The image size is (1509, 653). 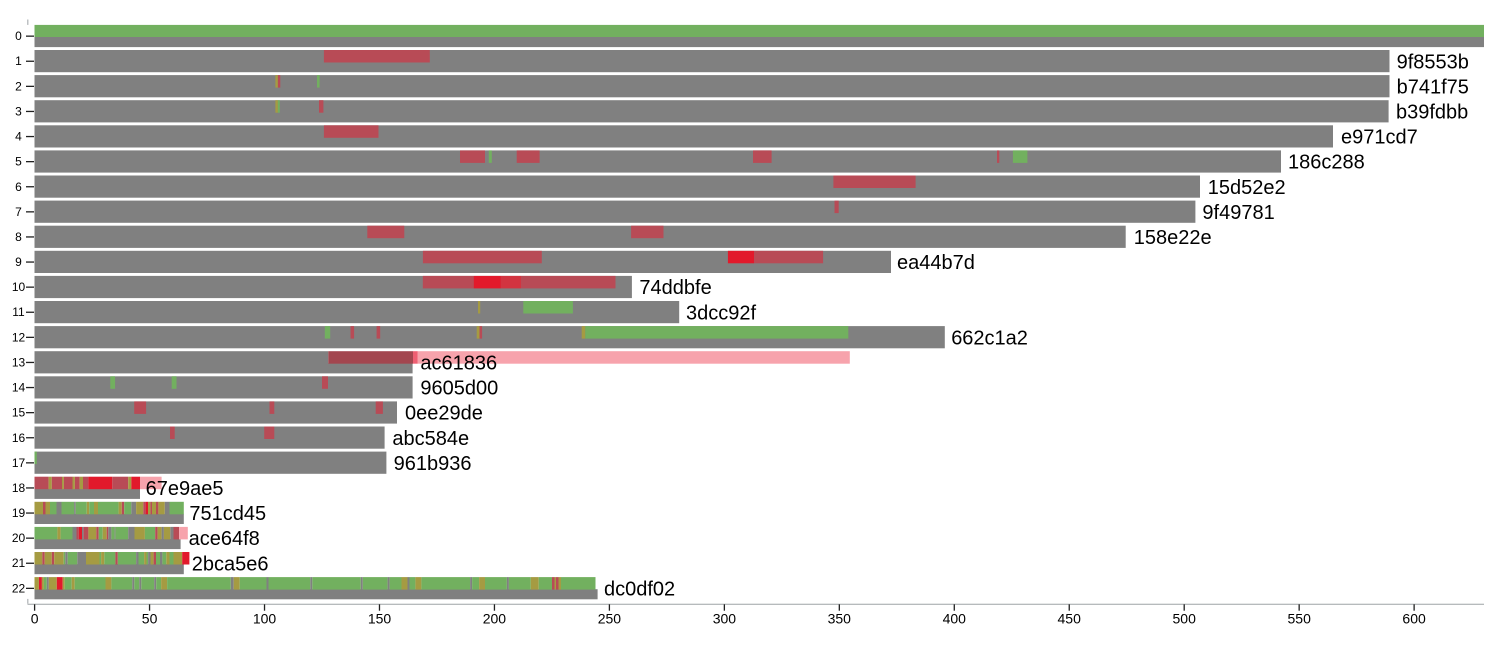 I want to click on svg-text: ace64f8, so click(x=224, y=539).